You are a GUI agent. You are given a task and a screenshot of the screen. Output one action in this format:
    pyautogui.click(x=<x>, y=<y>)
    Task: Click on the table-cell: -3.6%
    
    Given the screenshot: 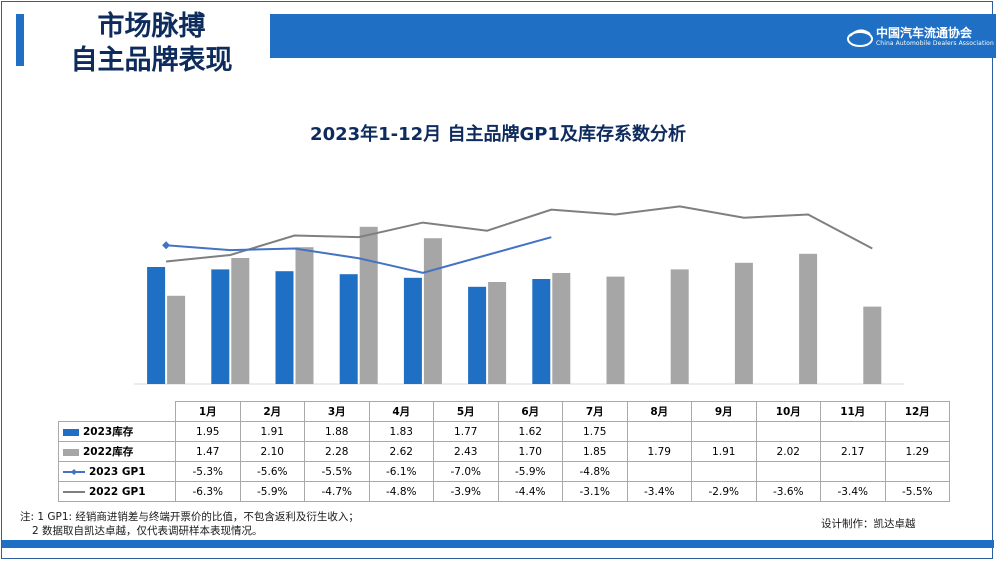 What is the action you would take?
    pyautogui.click(x=788, y=491)
    